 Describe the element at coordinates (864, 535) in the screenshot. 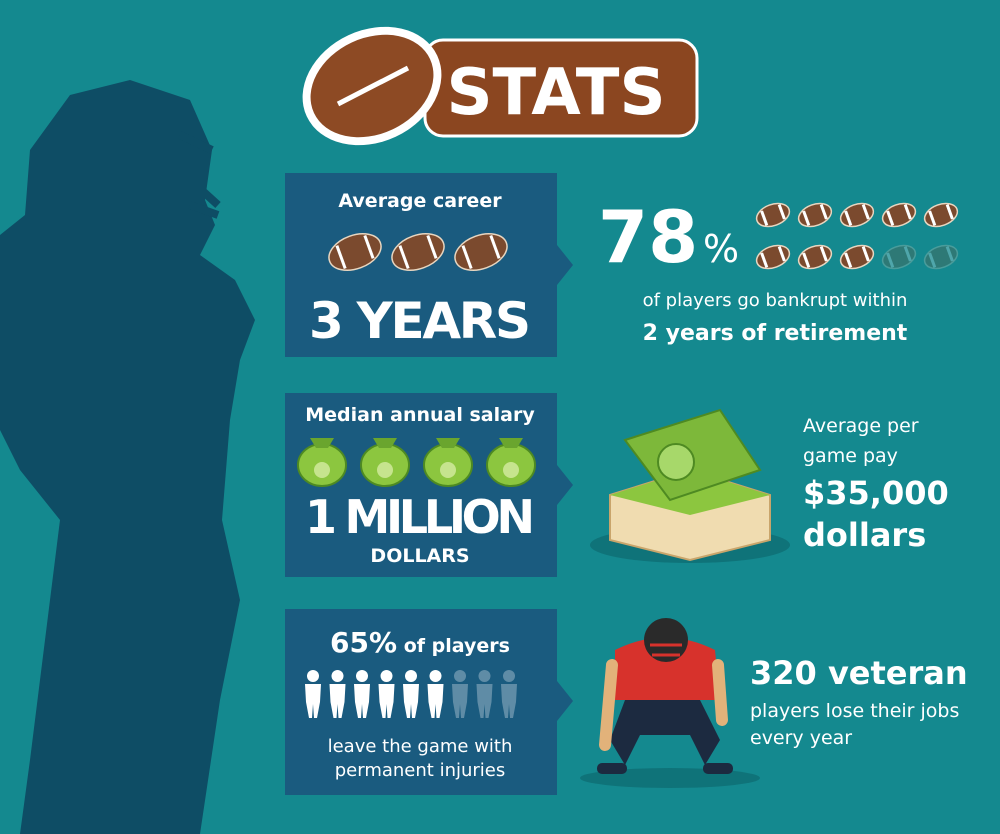

I see `pay-unit: dollars` at that location.